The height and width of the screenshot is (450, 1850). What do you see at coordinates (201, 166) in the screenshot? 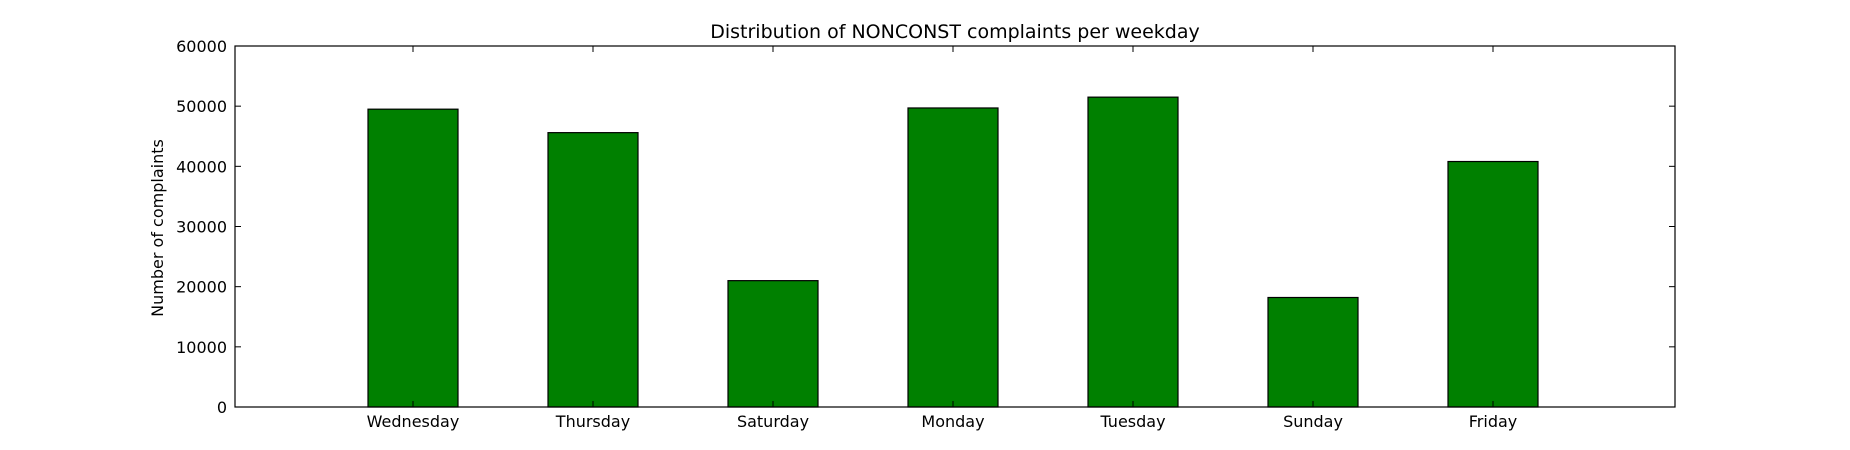
I see `y-tick-label: 40000` at bounding box center [201, 166].